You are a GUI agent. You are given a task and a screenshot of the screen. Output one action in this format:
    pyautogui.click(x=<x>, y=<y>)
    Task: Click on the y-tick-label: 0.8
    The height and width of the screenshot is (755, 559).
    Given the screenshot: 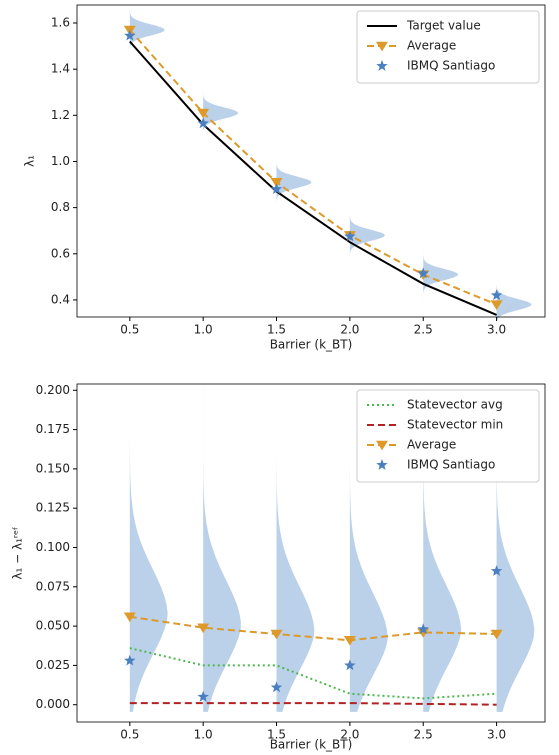 What is the action you would take?
    pyautogui.click(x=60, y=207)
    